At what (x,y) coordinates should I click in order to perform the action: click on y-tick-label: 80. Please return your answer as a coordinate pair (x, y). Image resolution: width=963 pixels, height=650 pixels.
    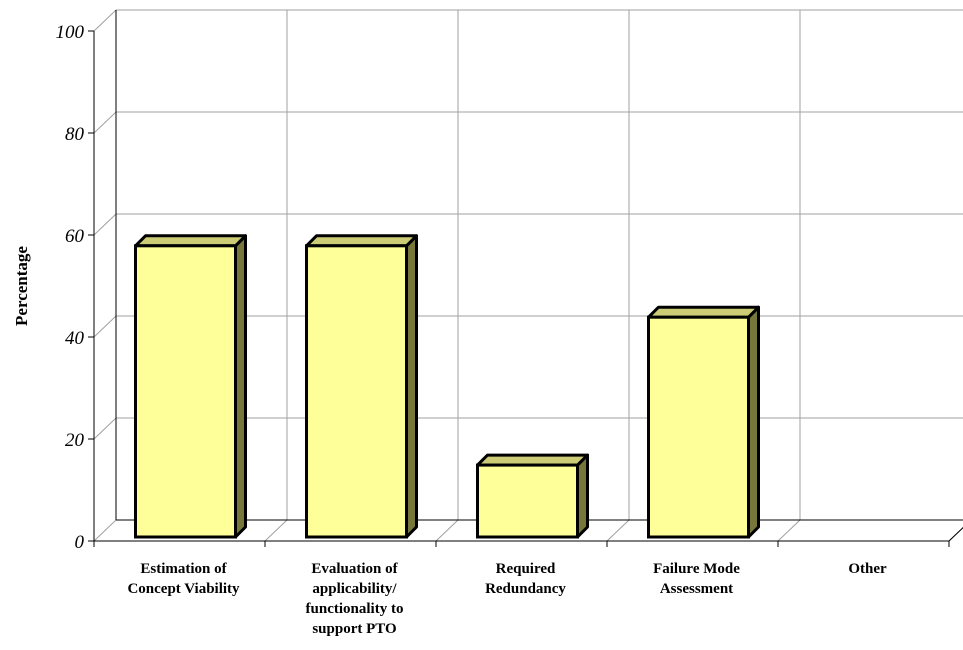
    Looking at the image, I should click on (75, 134).